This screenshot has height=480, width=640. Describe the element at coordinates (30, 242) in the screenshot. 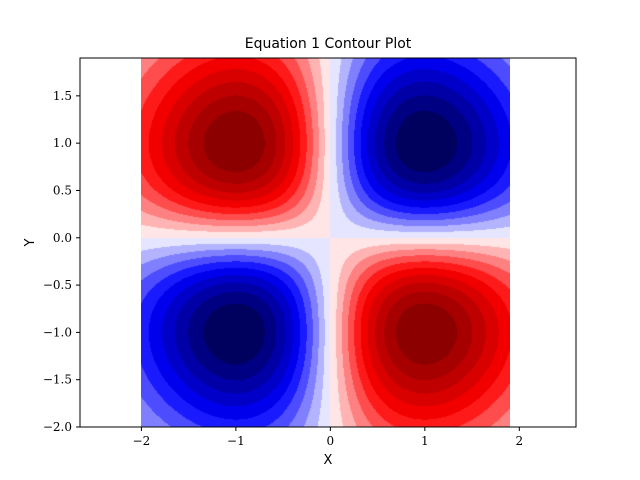

I see `y-axis-label: Y` at that location.